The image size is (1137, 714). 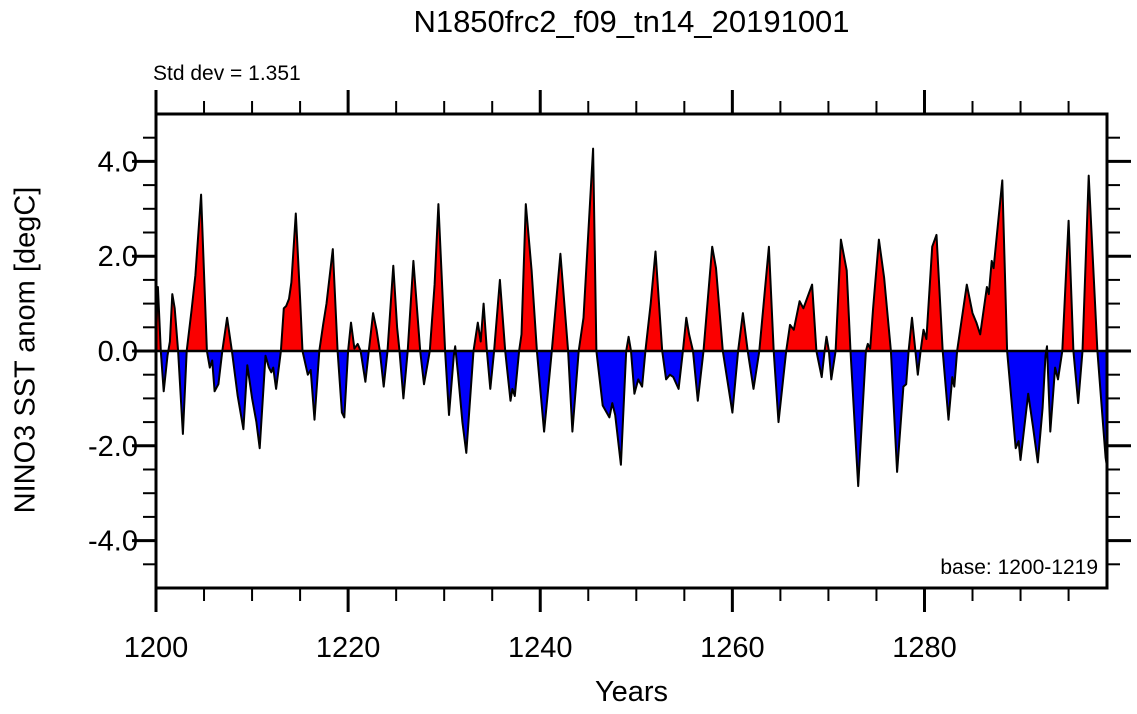 I want to click on y-tick-label: -2.0, so click(x=113, y=447).